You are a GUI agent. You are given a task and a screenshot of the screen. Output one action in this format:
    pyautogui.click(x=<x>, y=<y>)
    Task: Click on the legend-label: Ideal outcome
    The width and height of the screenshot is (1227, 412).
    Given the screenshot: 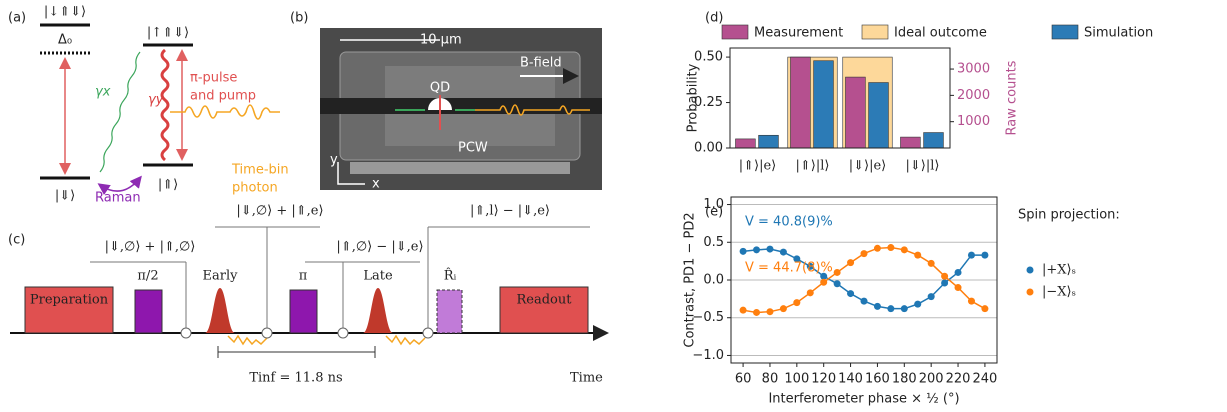 What is the action you would take?
    pyautogui.click(x=940, y=33)
    